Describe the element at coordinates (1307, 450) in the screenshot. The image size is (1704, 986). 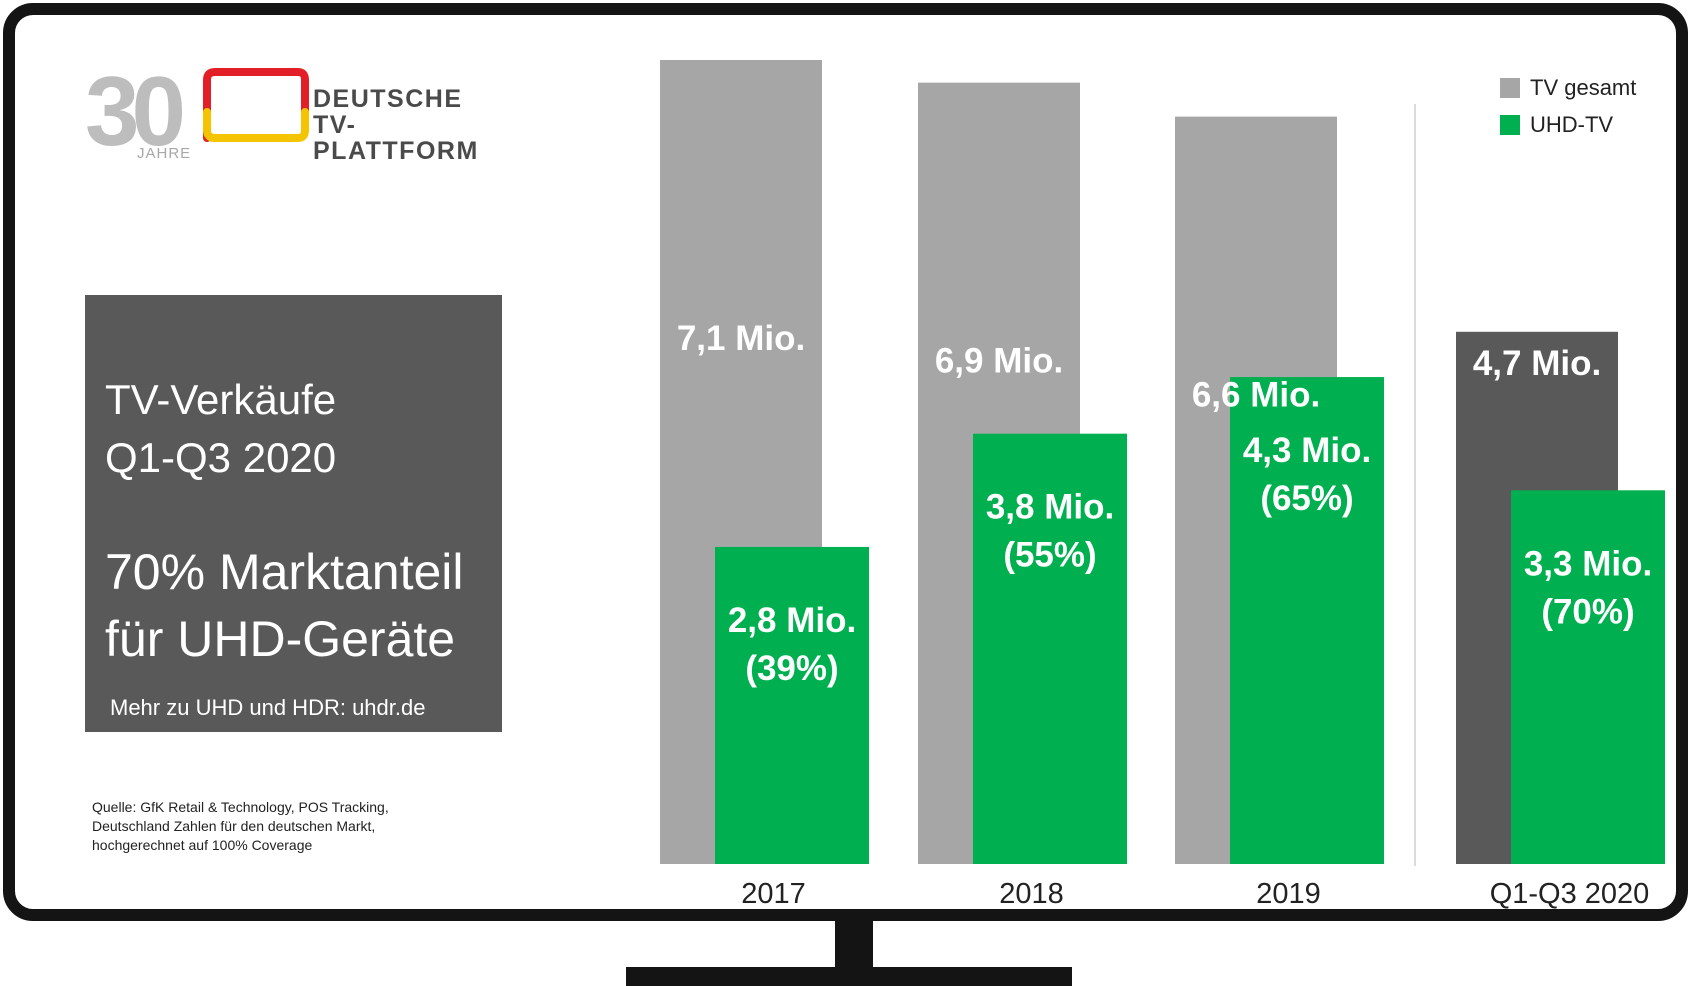
I see `data-label-uhd-tv: 4,3 Mio.` at that location.